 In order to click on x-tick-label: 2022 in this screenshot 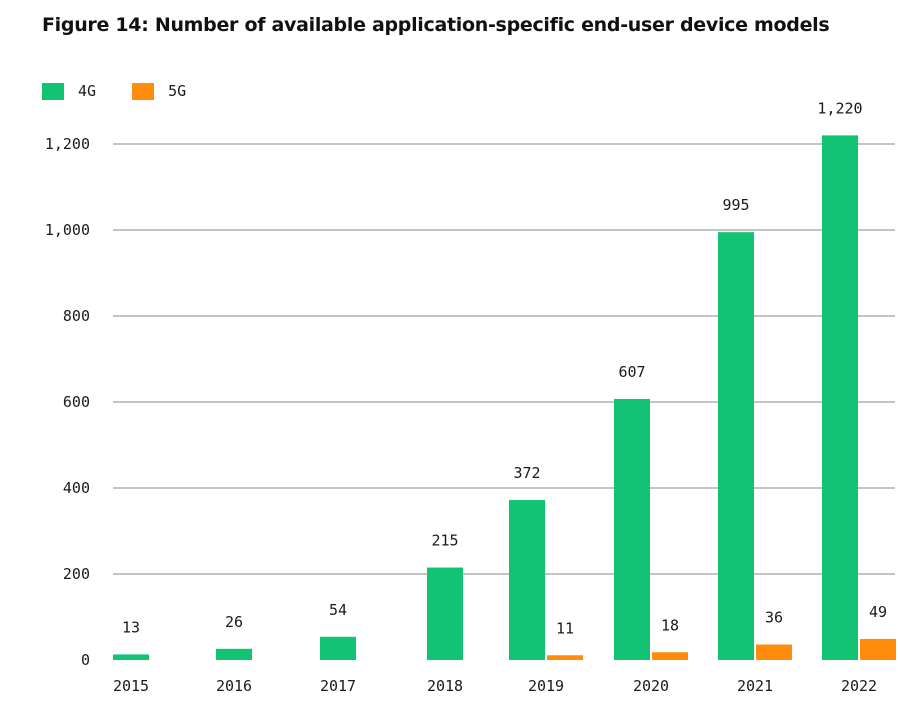, I will do `click(859, 686)`.